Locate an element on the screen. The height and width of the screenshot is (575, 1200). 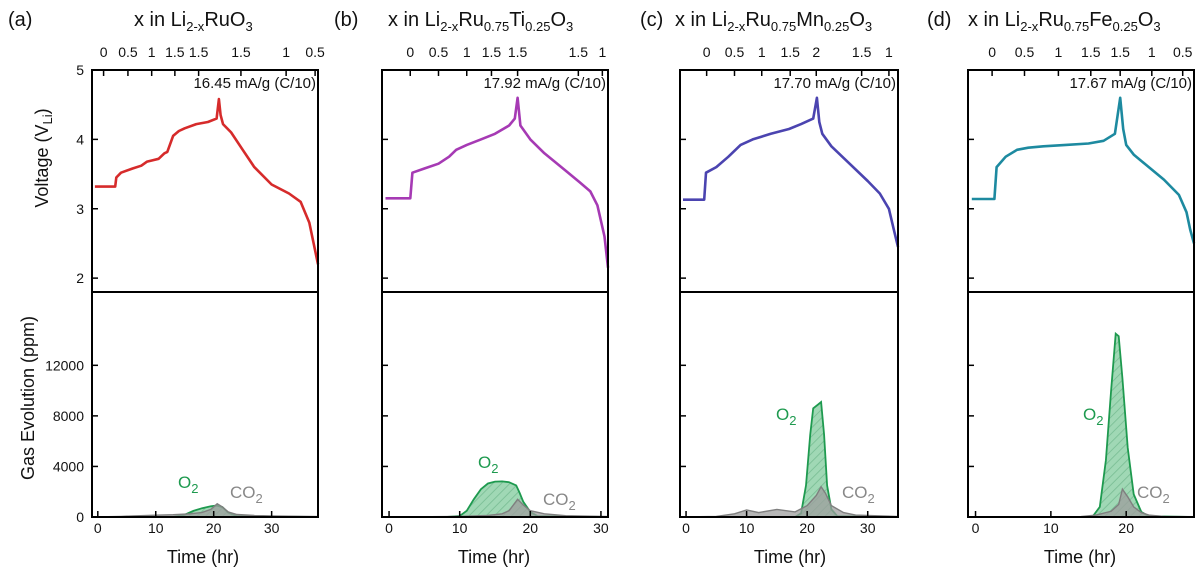
rate-label: 17.92 mA/g (C/10) is located at coordinates (544, 83).